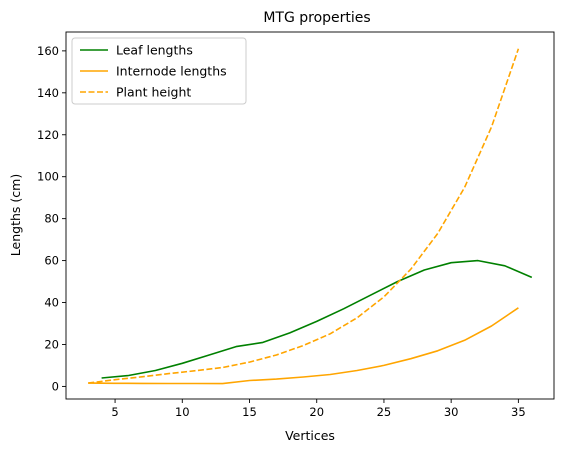 The image size is (571, 453). I want to click on legend-label-2: Internode lengths, so click(171, 71).